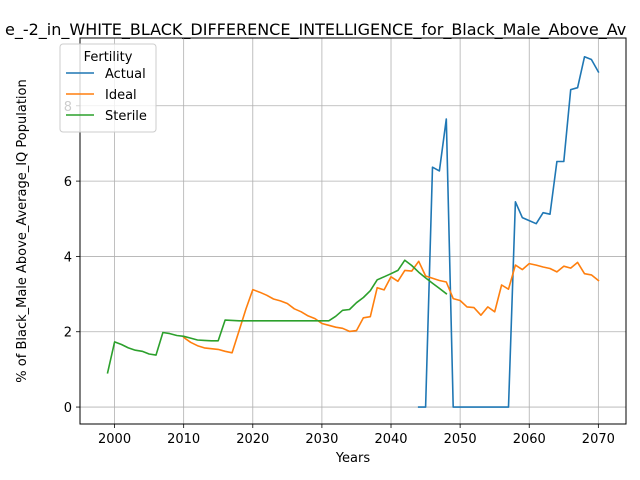 This screenshot has width=640, height=480. What do you see at coordinates (108, 57) in the screenshot?
I see `legend-title: Fertility` at bounding box center [108, 57].